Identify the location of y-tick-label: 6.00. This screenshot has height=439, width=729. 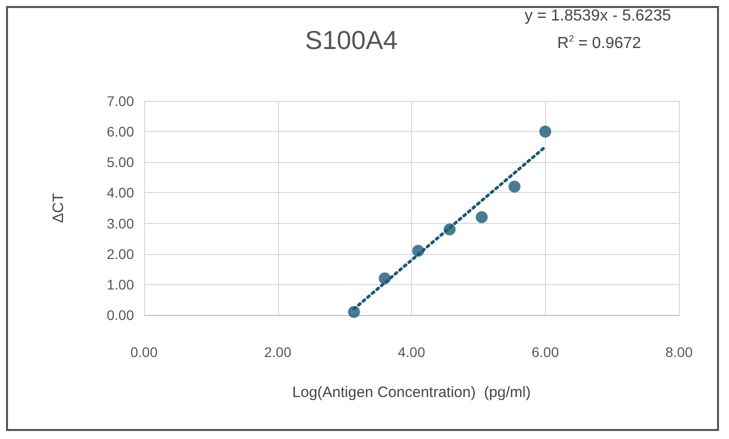
(120, 132).